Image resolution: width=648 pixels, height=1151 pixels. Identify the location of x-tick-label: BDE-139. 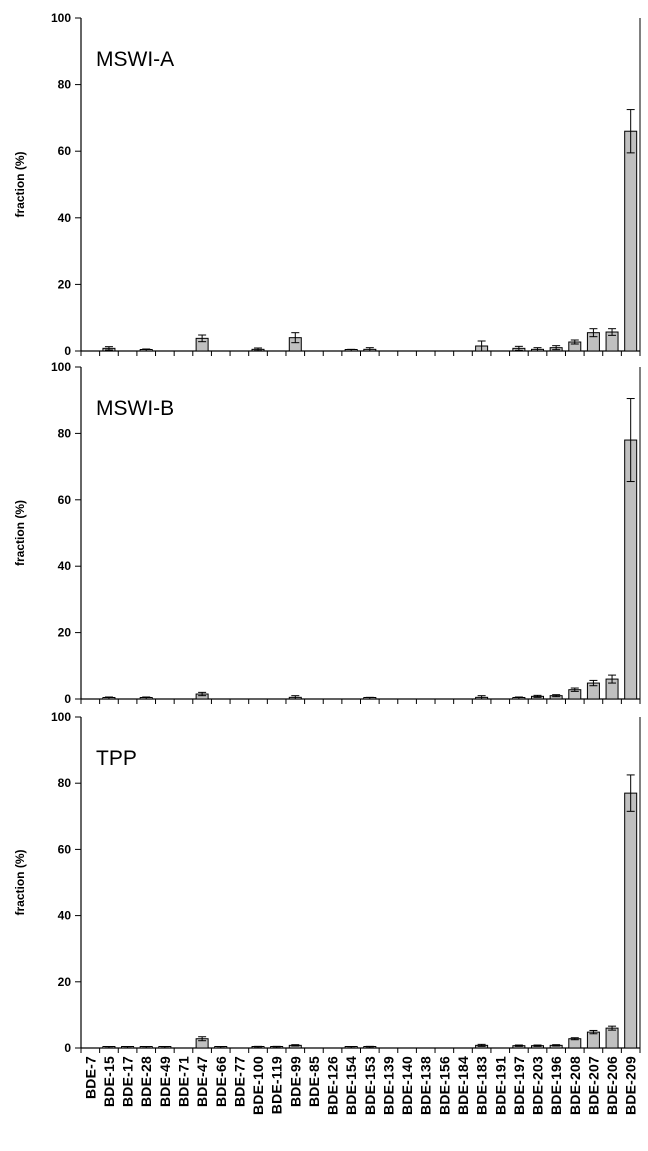
(388, 1085).